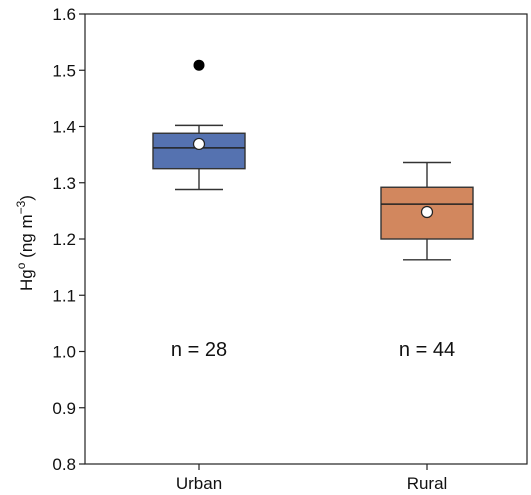 The image size is (531, 495). I want to click on y-tick-label: 1.5, so click(64, 70).